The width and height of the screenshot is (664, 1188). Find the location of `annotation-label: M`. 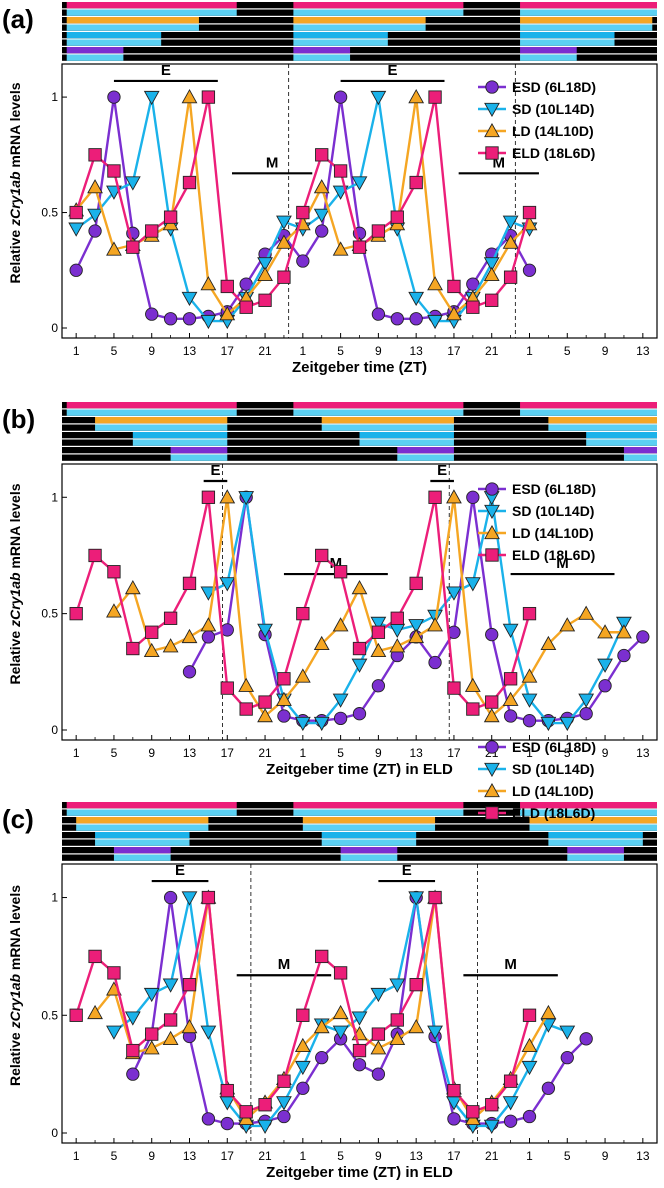

annotation-label: M is located at coordinates (562, 563).